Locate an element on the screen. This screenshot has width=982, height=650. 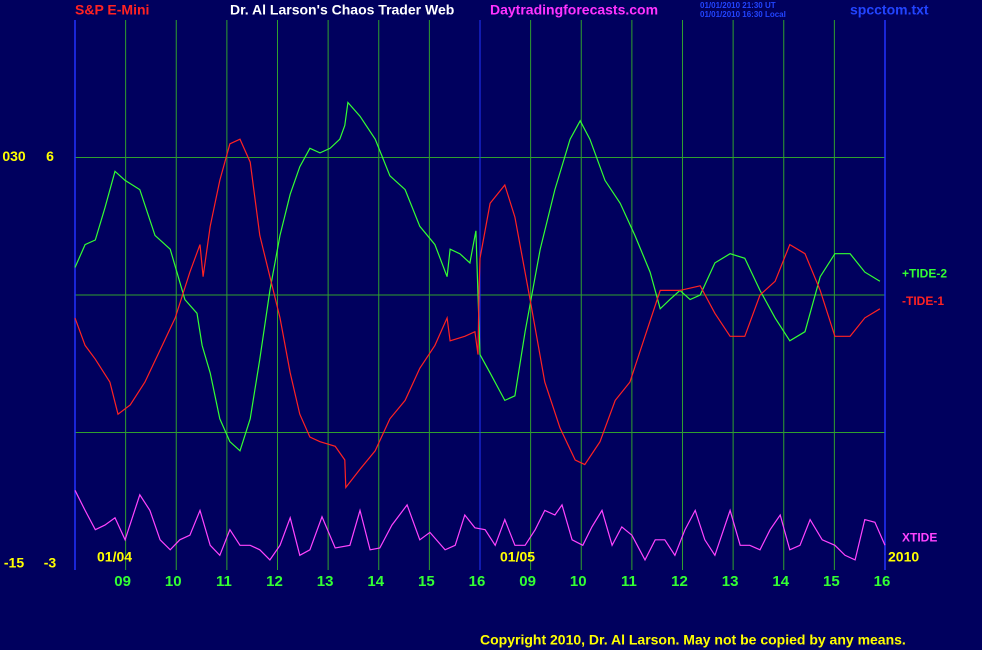
y-tick-label: 6 is located at coordinates (50, 156).